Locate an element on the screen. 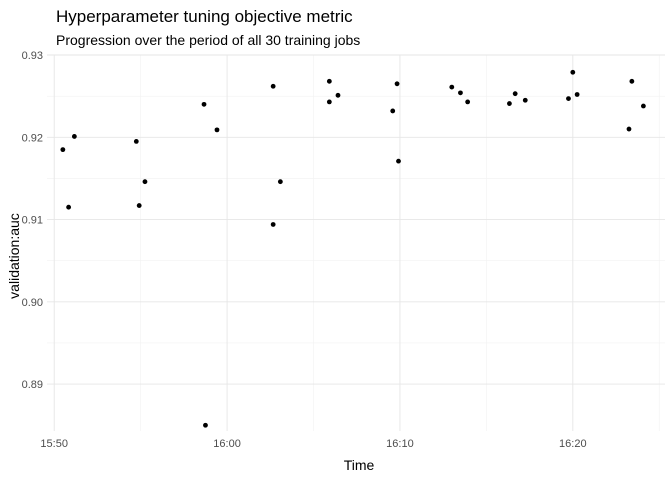  chart-title: Hyperparameter tuning objective metric is located at coordinates (204, 16).